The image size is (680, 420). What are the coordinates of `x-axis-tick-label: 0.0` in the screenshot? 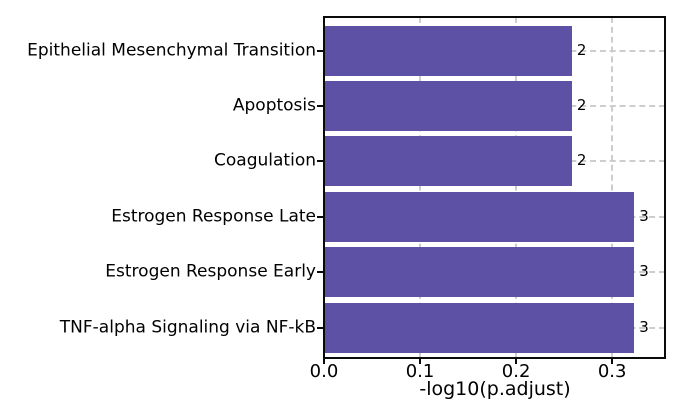 It's located at (324, 371).